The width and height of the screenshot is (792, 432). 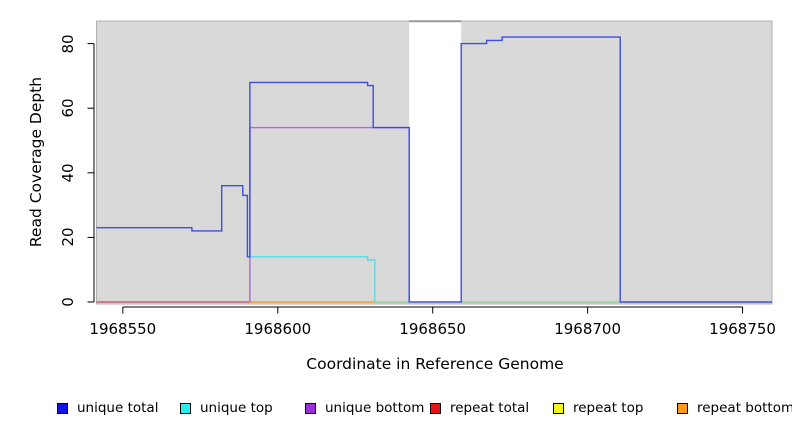 I want to click on legend-label: unique top, so click(x=236, y=408).